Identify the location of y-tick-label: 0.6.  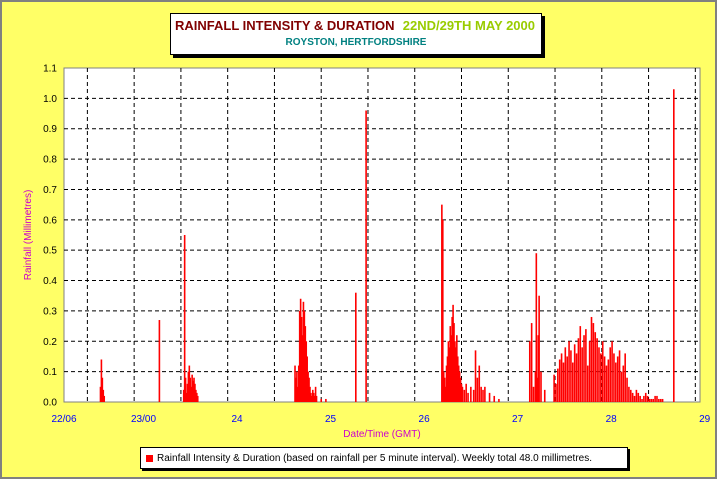
(50, 220).